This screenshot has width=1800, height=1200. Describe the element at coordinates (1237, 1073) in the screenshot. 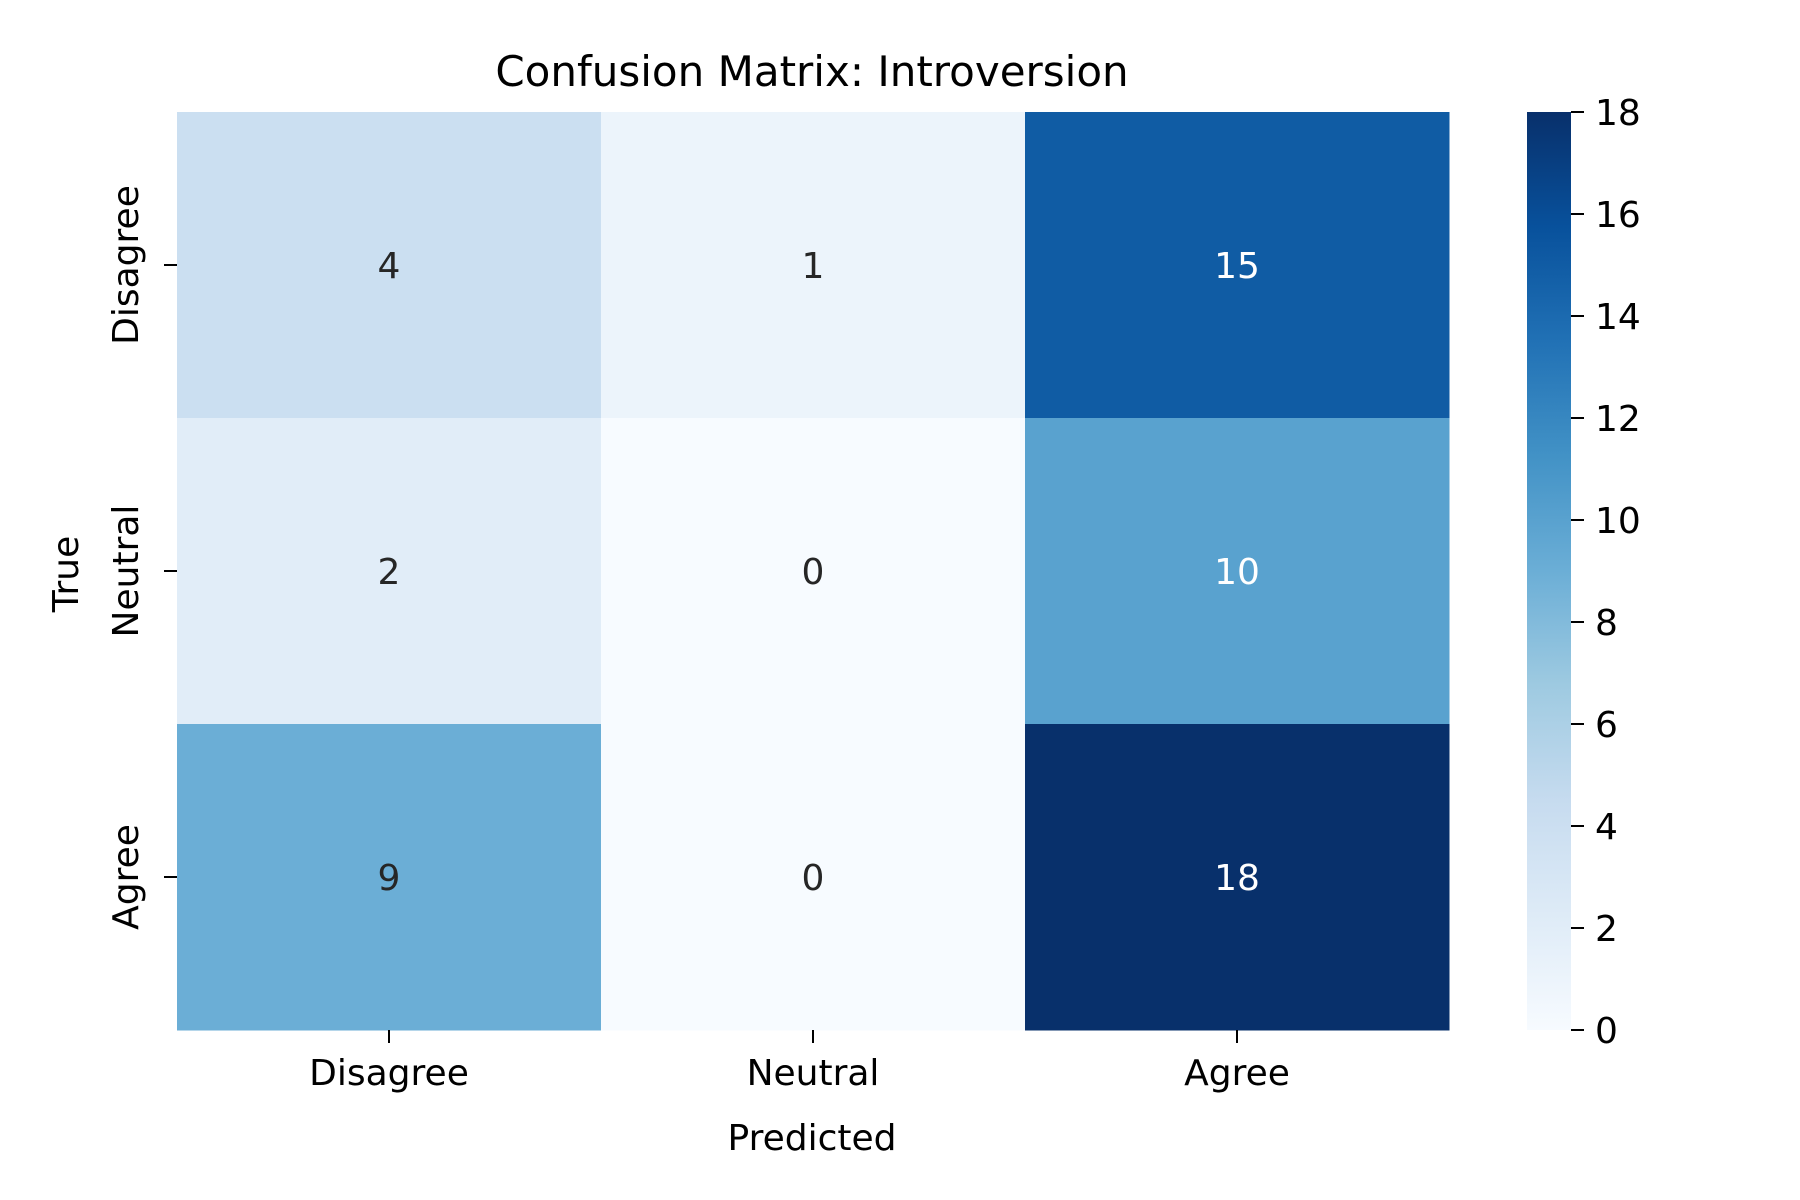

I see `x-tick-label: Agree` at that location.